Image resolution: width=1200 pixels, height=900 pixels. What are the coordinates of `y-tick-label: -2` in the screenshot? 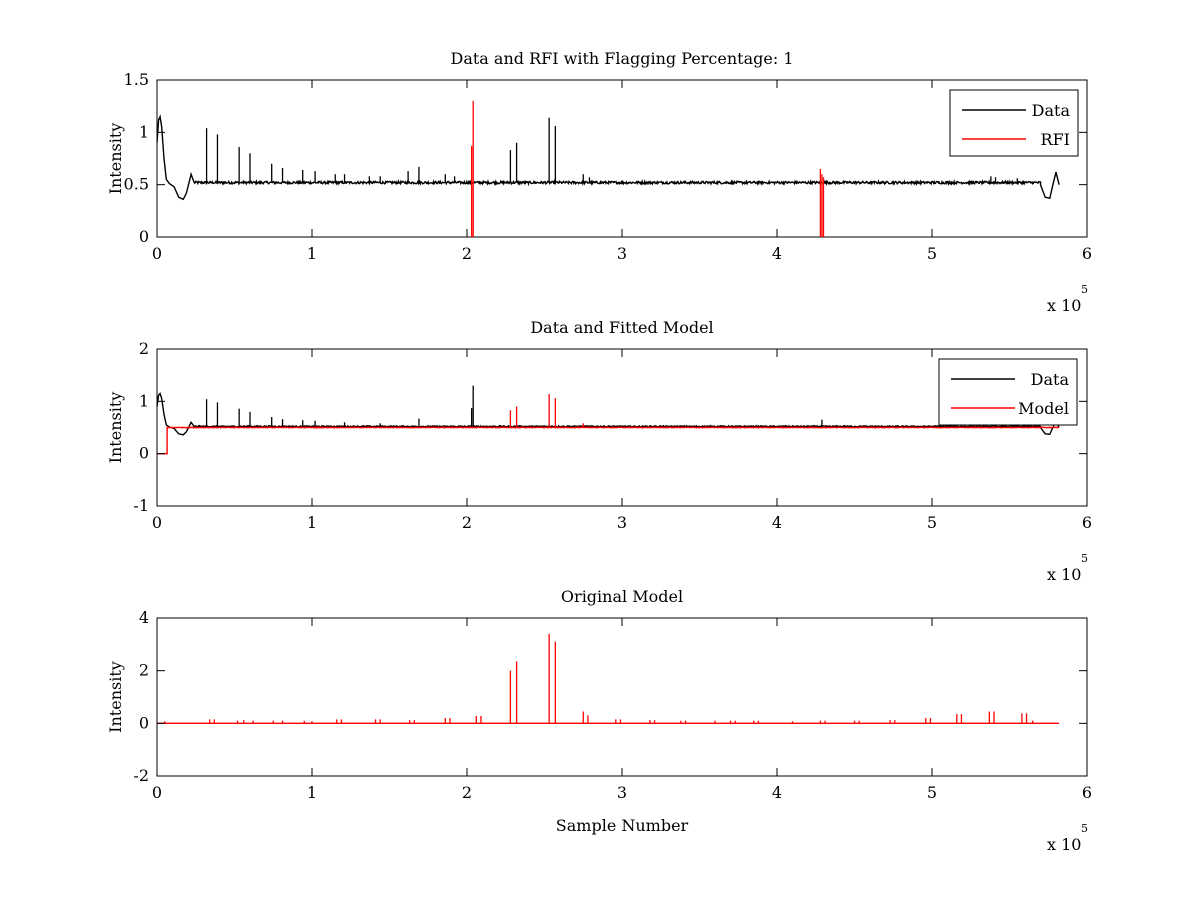 It's located at (141, 775).